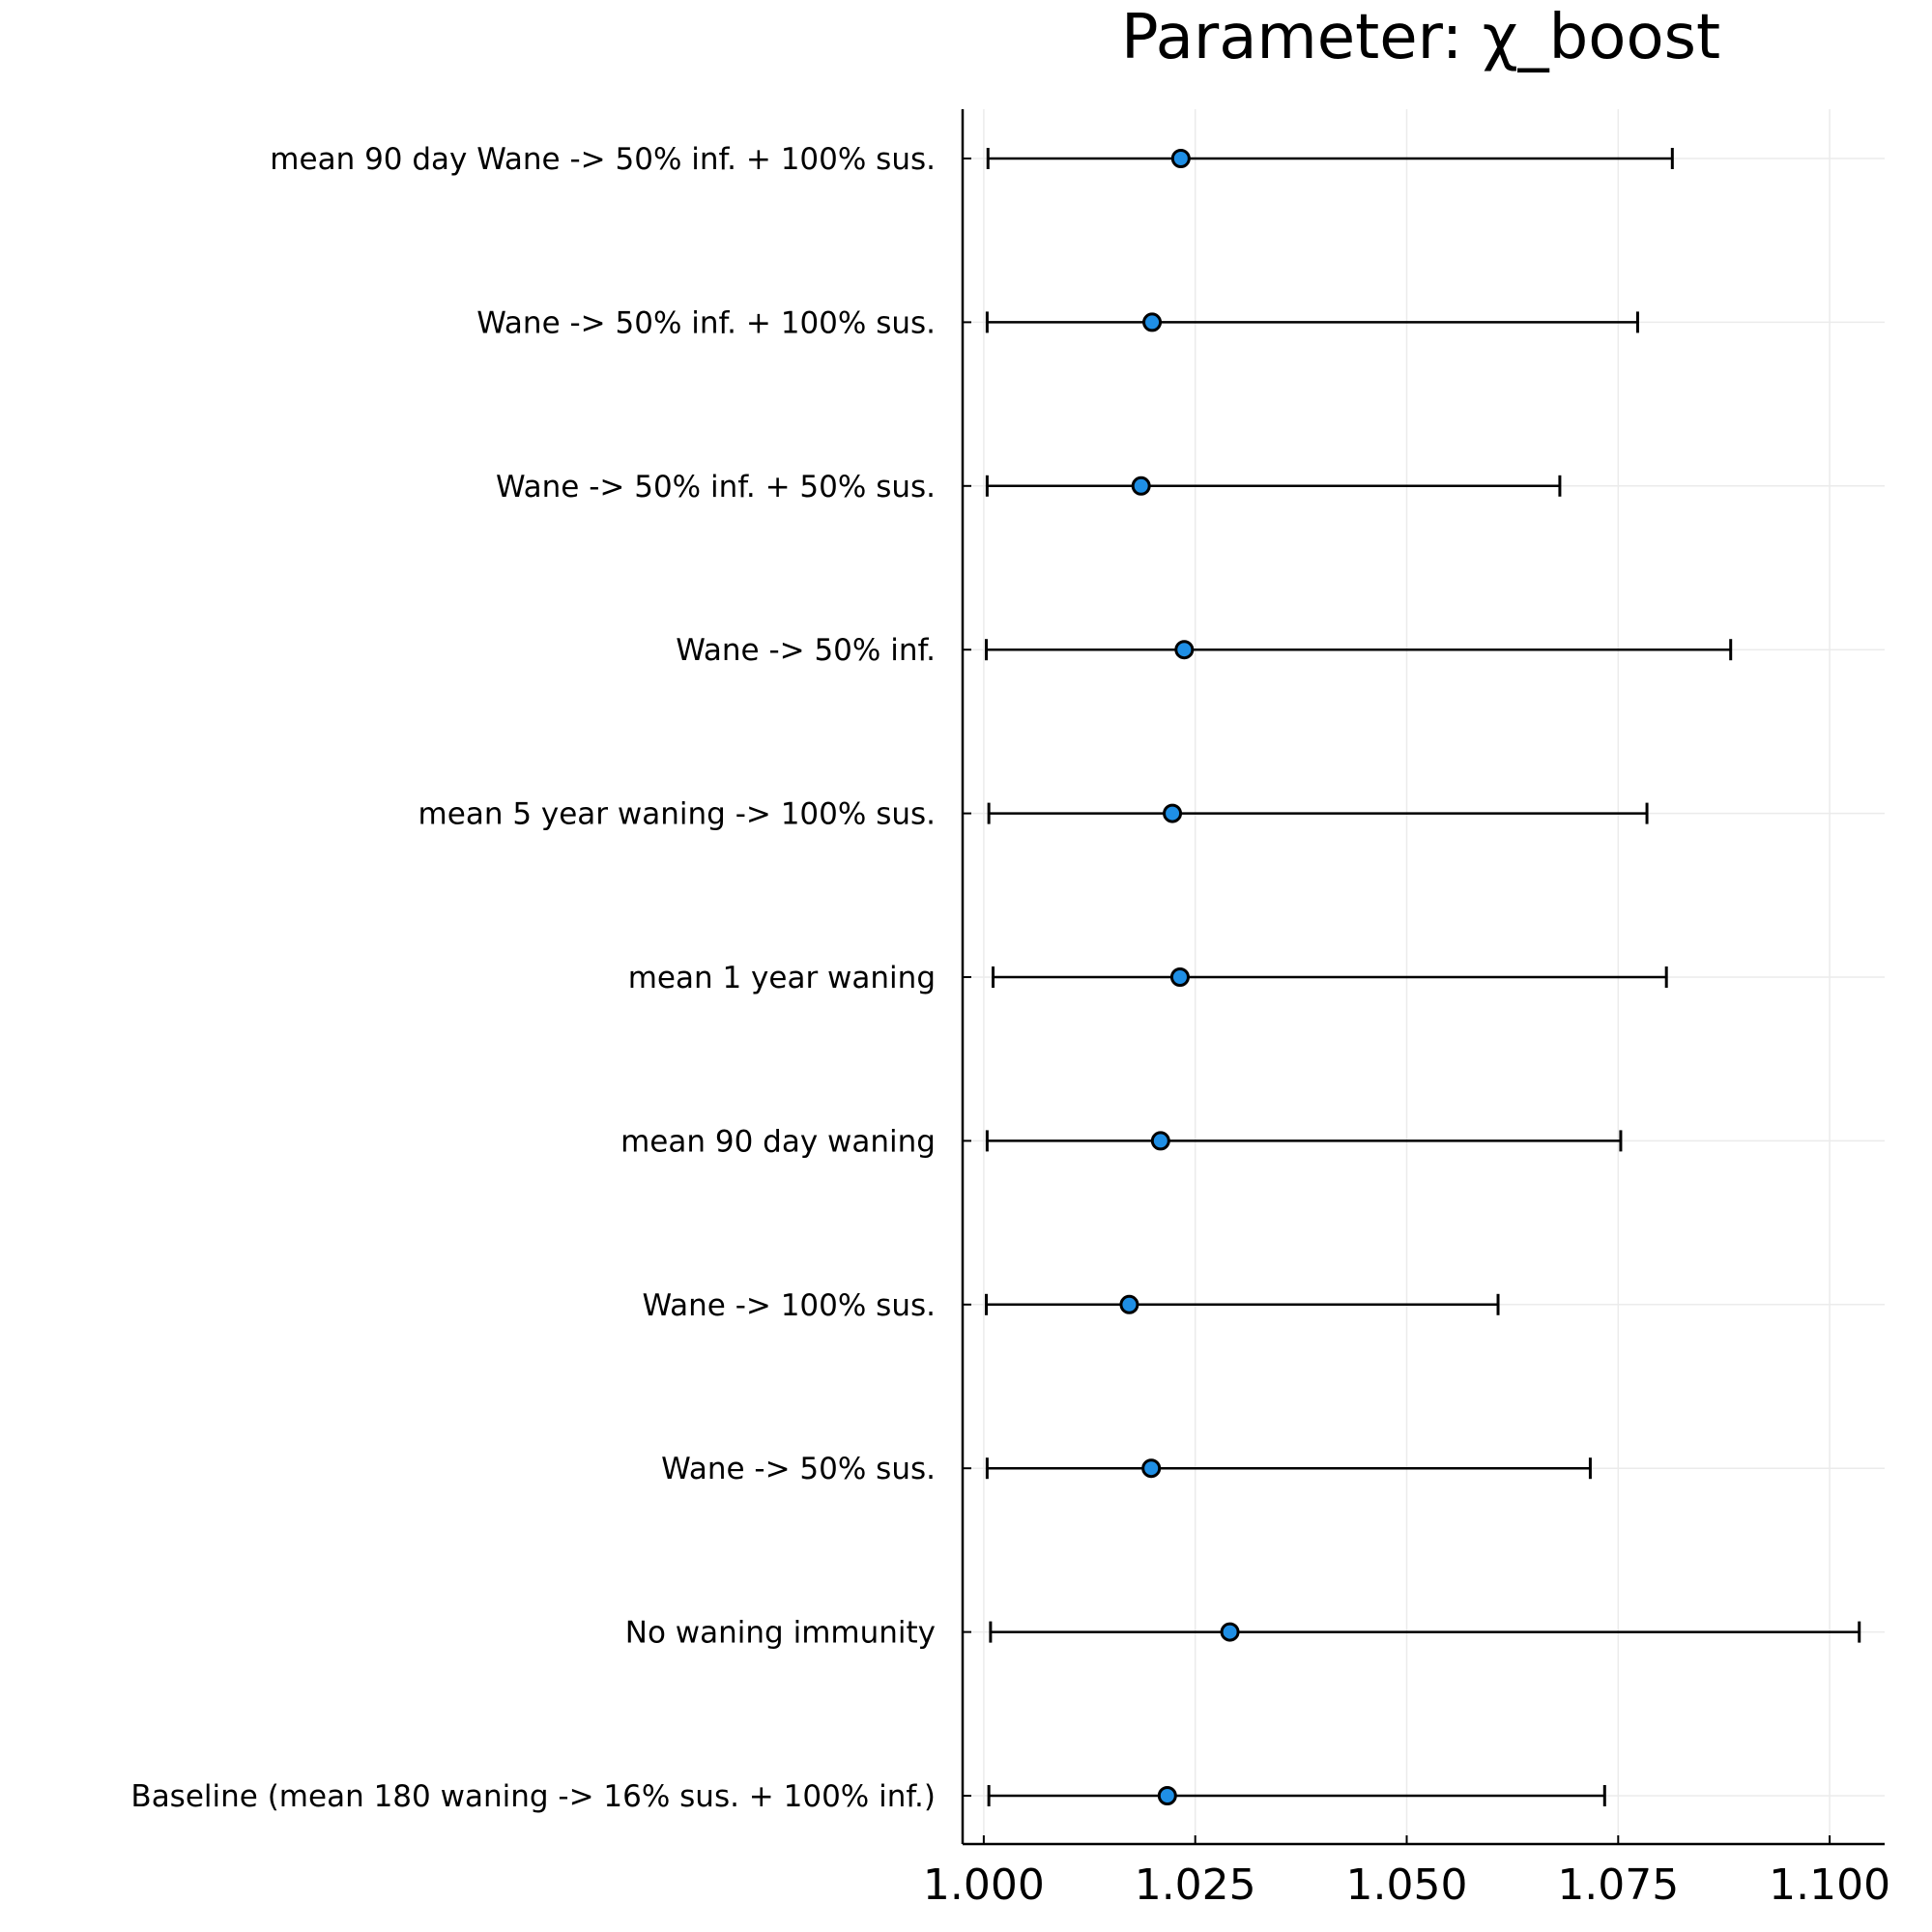  What do you see at coordinates (798, 1469) in the screenshot?
I see `category-label: Wane -> 50% sus.` at bounding box center [798, 1469].